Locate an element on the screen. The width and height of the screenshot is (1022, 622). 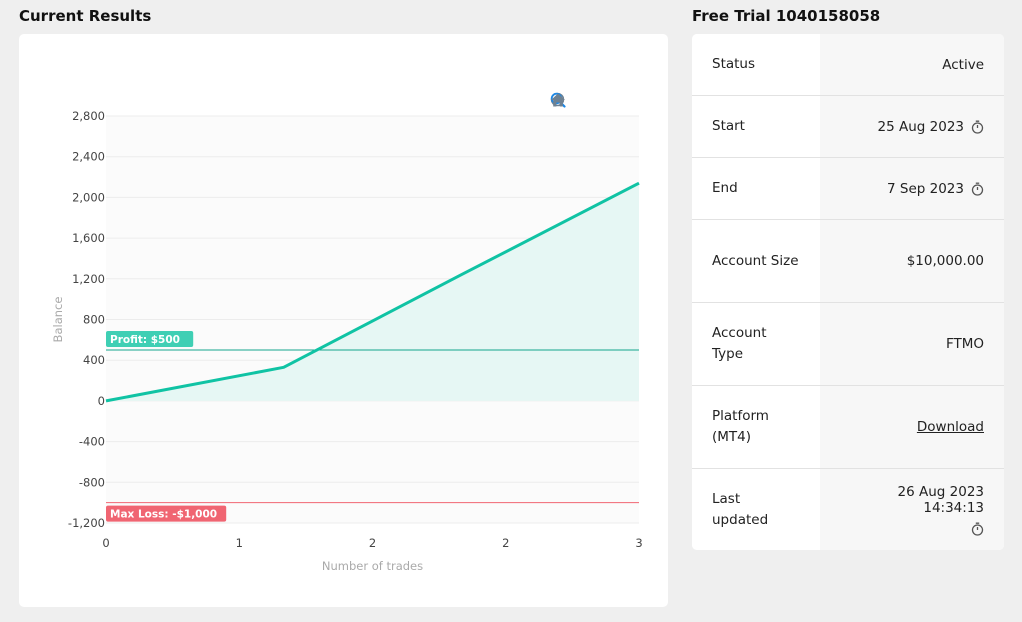
y-tick-label: 0 is located at coordinates (101, 401).